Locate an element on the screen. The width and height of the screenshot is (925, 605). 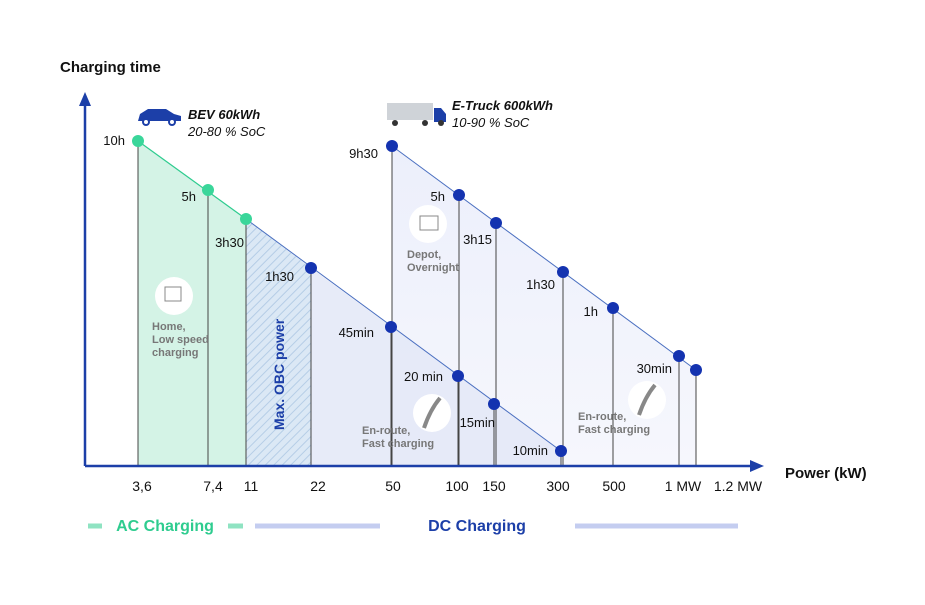
annotation: Low speed is located at coordinates (180, 340).